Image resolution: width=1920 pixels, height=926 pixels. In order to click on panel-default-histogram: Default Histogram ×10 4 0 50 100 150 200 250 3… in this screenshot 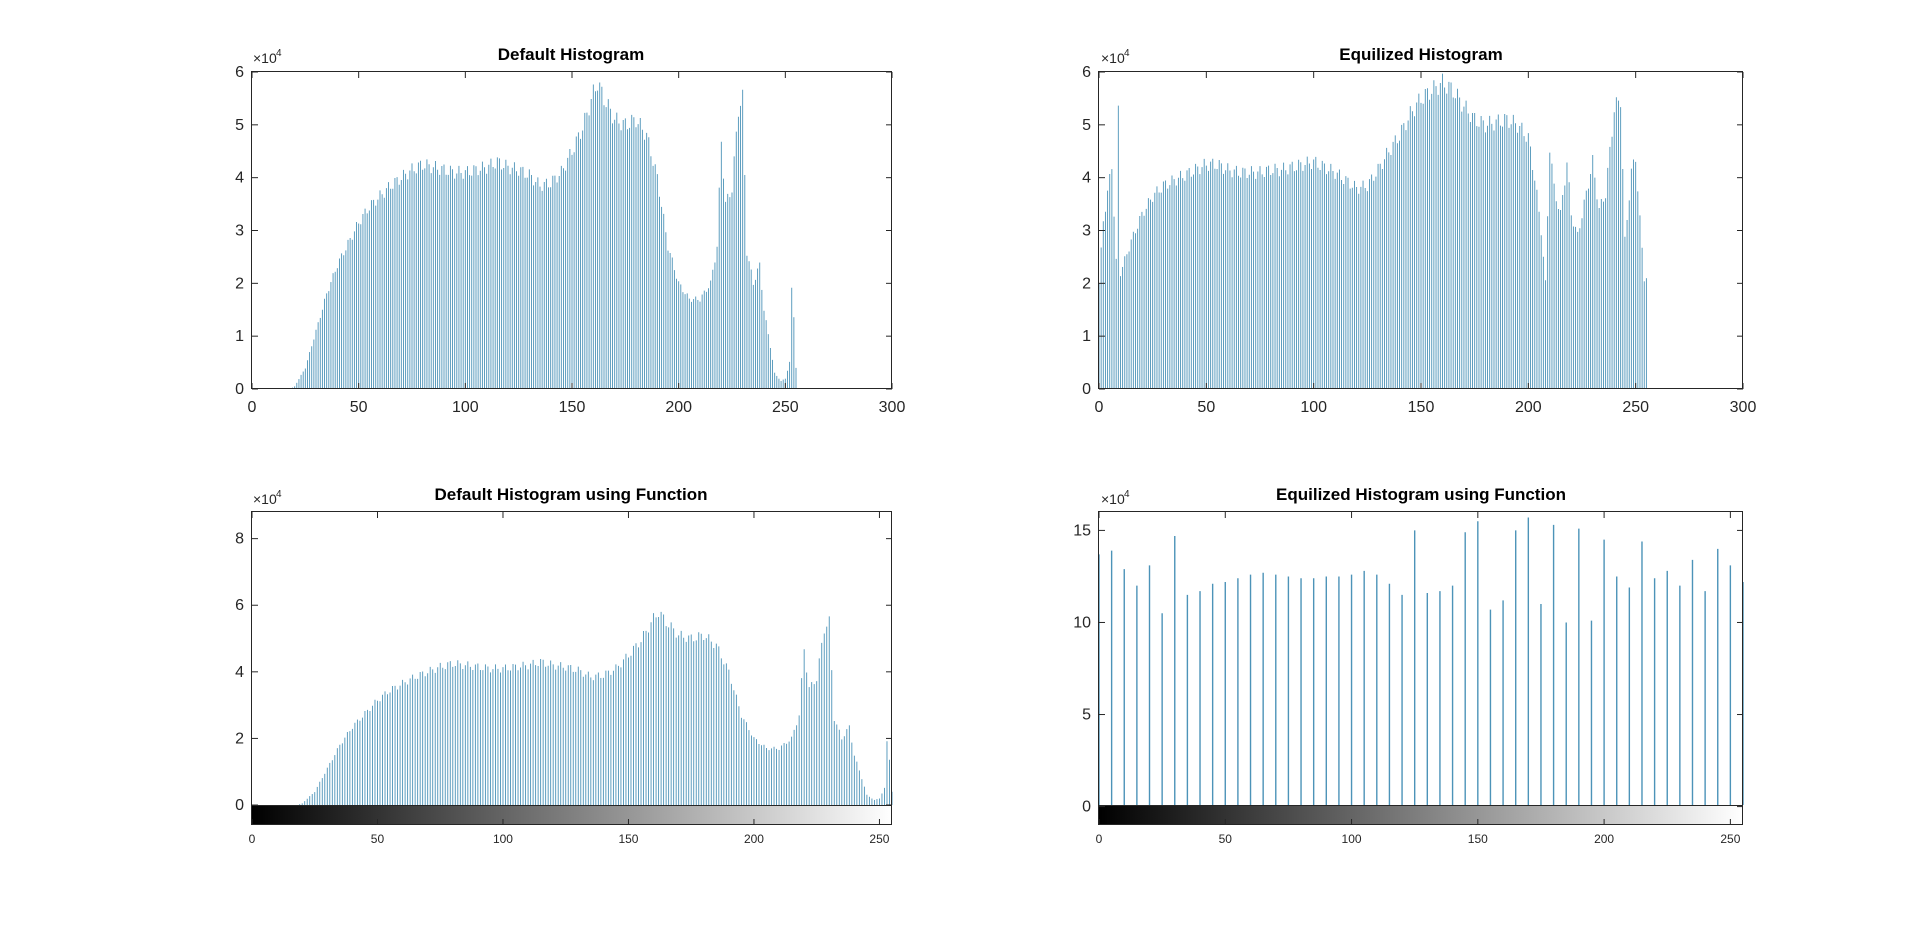, I will do `click(570, 230)`.